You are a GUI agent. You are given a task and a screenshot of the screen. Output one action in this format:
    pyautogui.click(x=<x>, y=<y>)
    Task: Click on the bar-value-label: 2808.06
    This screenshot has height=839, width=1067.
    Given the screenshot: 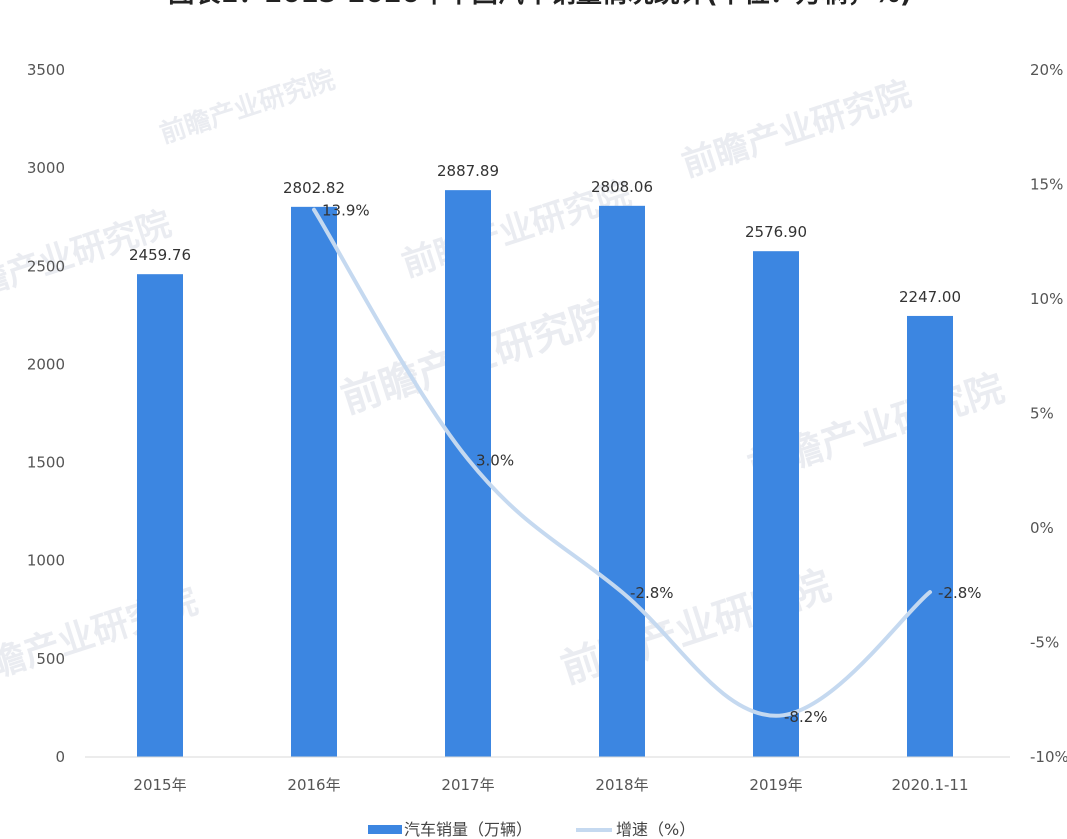 What is the action you would take?
    pyautogui.click(x=622, y=187)
    